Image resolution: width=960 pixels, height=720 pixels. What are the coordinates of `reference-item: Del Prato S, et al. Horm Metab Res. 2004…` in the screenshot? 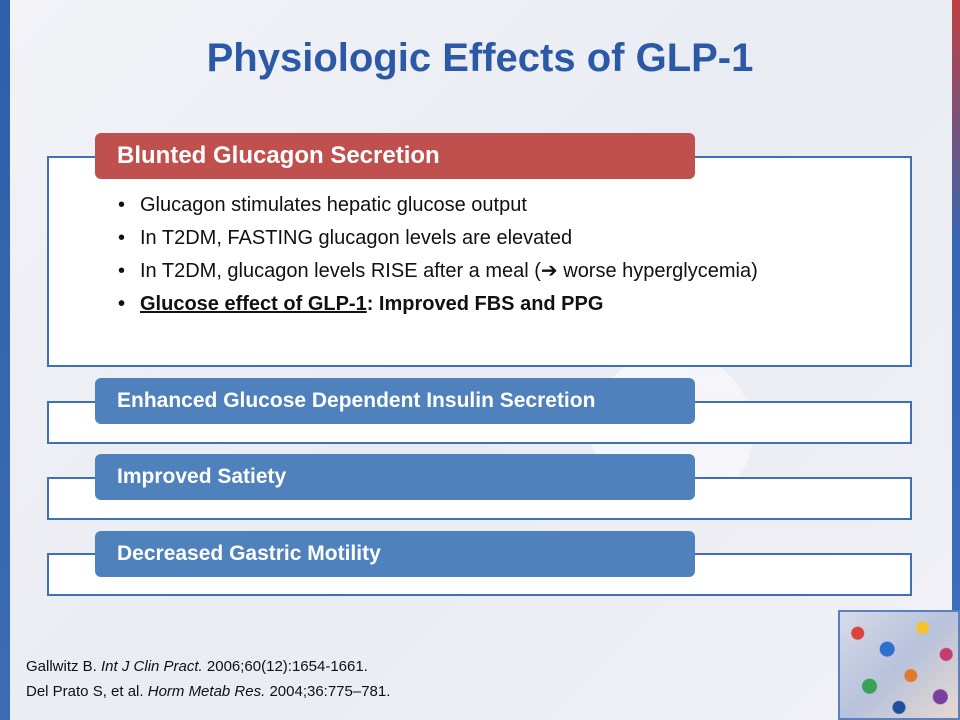 It's located at (208, 691).